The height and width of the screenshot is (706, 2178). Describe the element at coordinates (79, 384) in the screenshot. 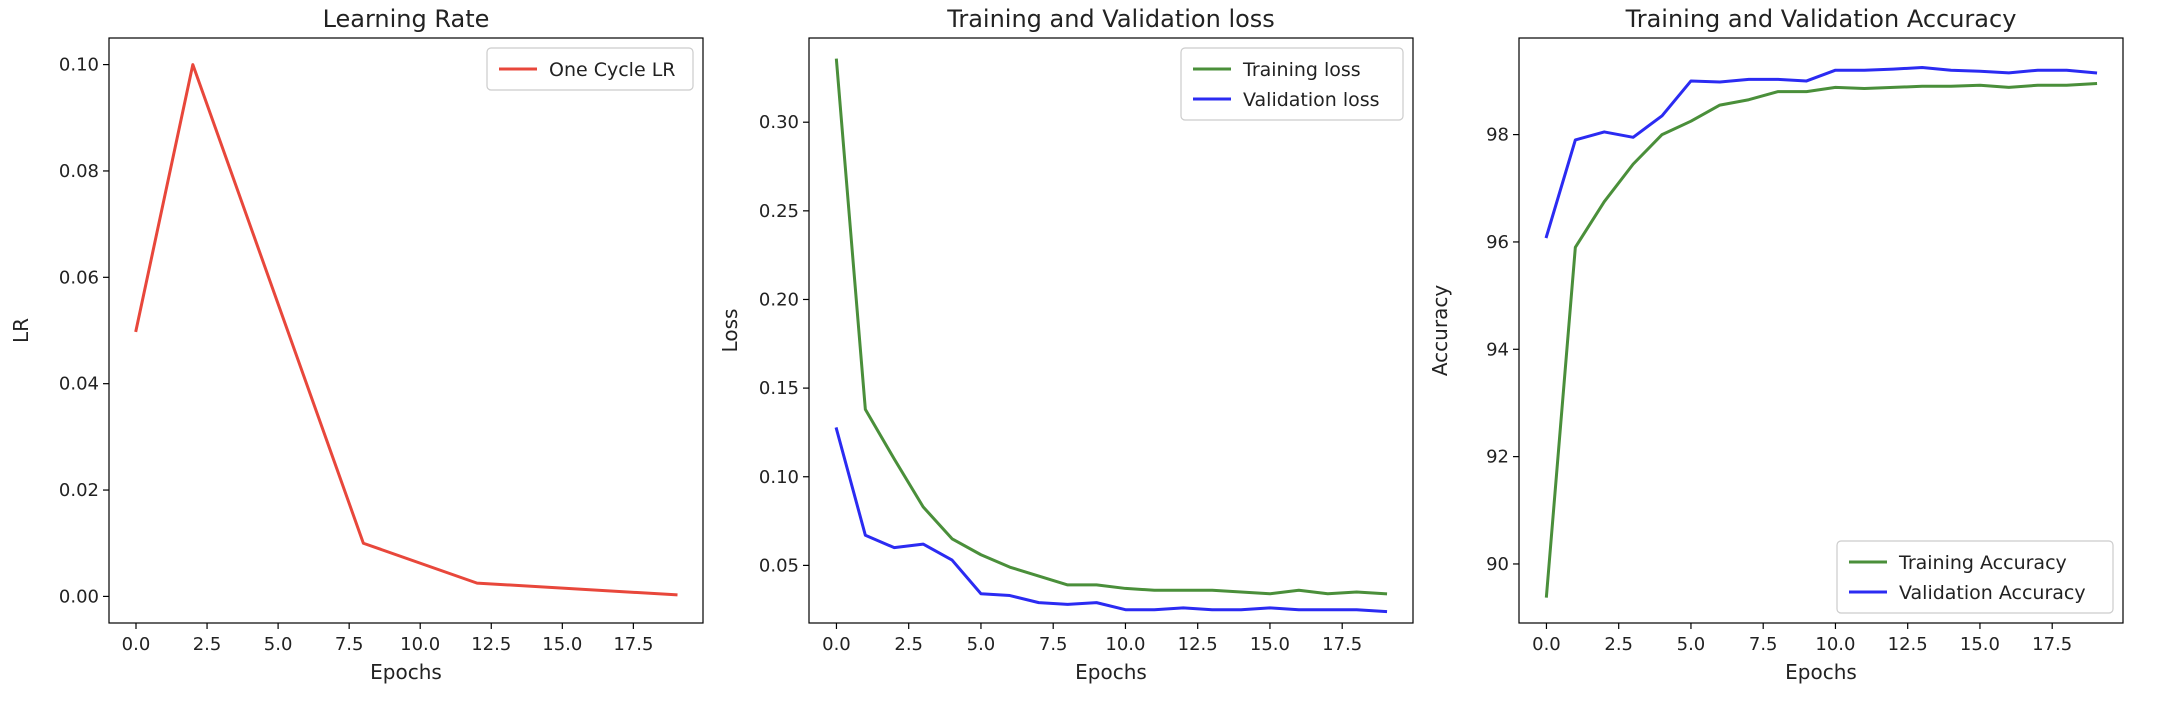

I see `y-tick-label: 0.04` at that location.